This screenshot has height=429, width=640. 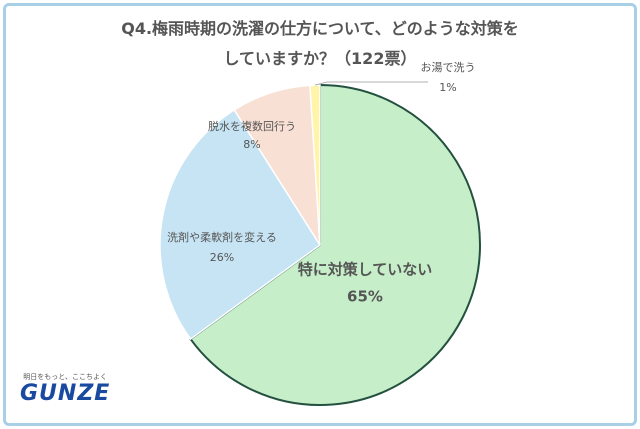 What do you see at coordinates (320, 43) in the screenshot?
I see `chart-title: Q4.梅雨時期の洗濯の仕方について、どのような対策をしていますか？（122票）` at bounding box center [320, 43].